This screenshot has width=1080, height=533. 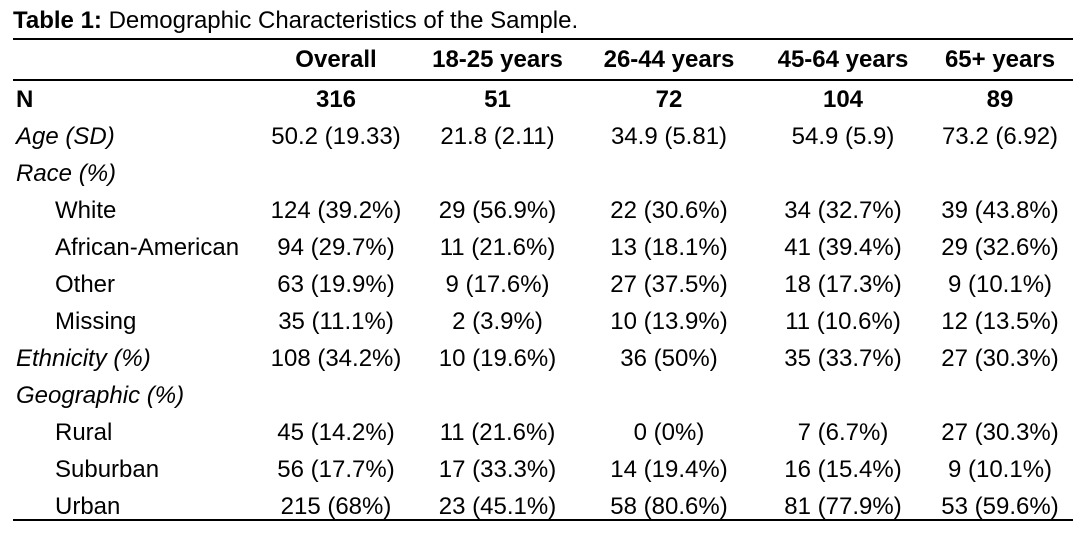 What do you see at coordinates (336, 59) in the screenshot?
I see `header-cell-overall: Overall` at bounding box center [336, 59].